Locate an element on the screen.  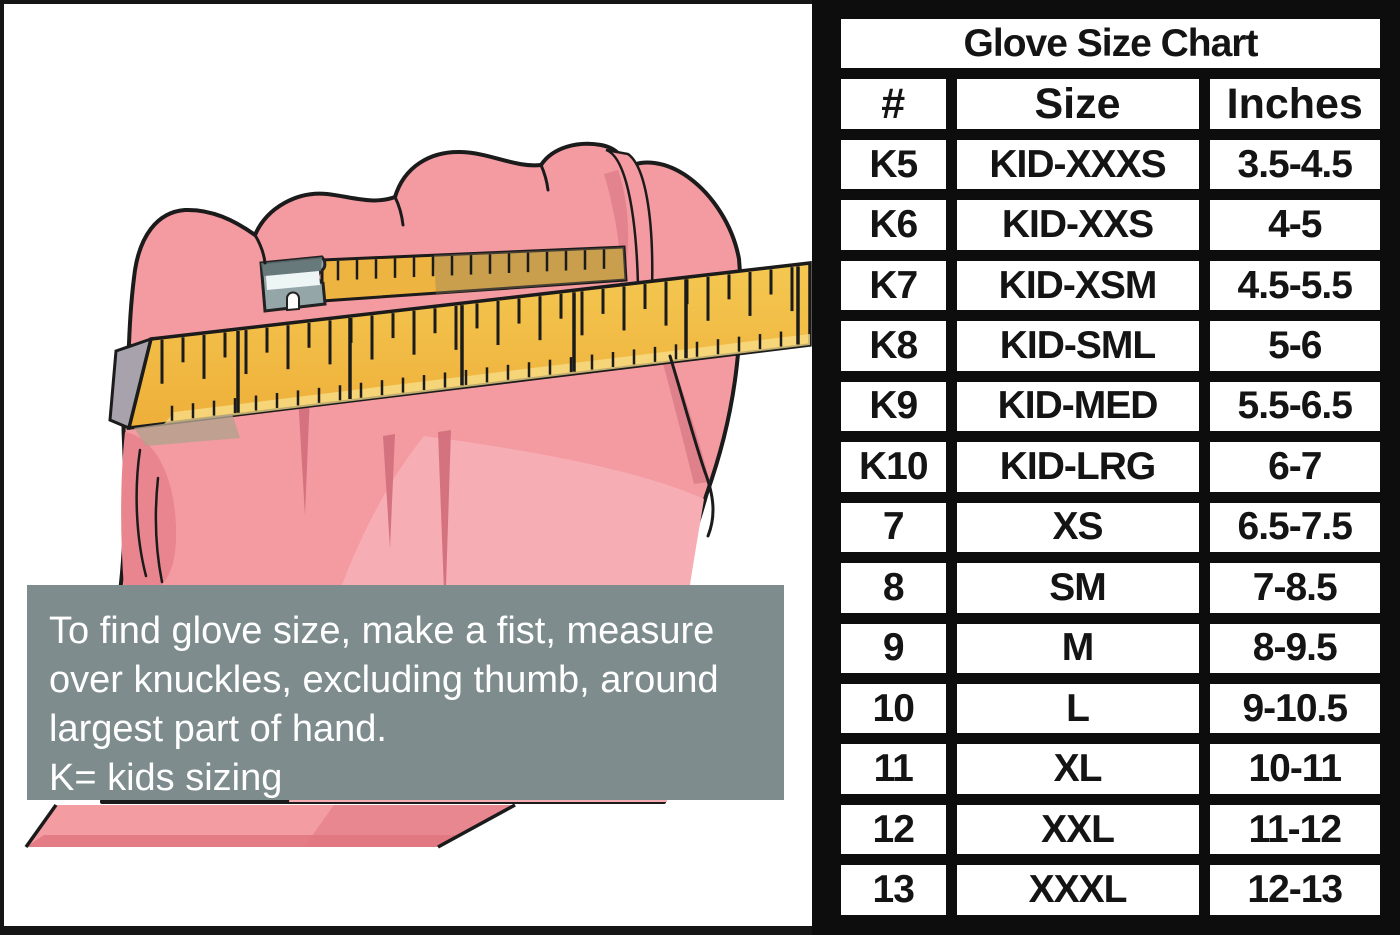
cell-size: KID-LRG is located at coordinates (1077, 467).